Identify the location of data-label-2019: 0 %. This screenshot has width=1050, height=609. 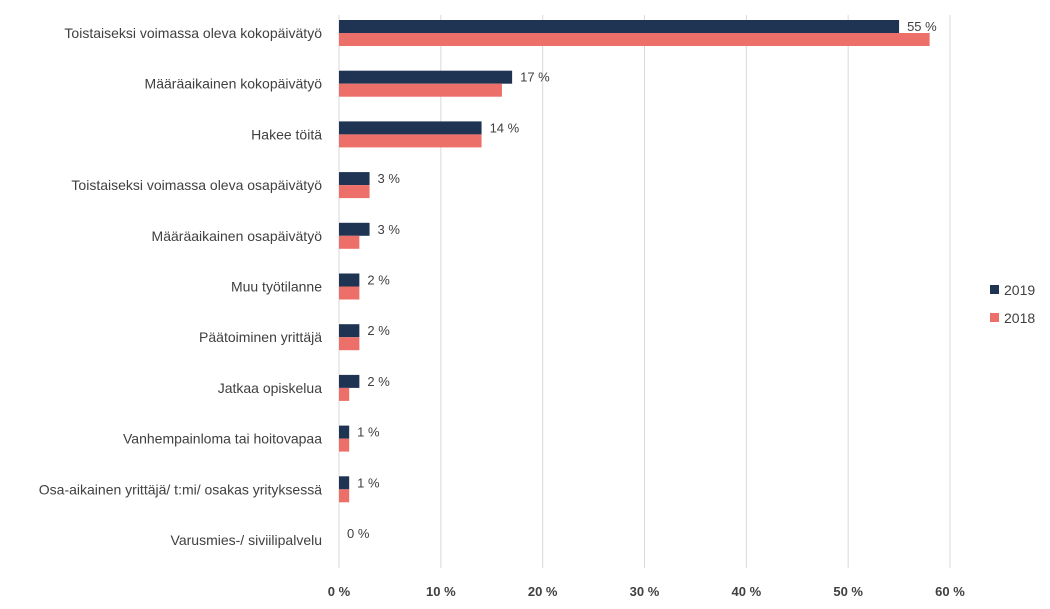
(358, 533).